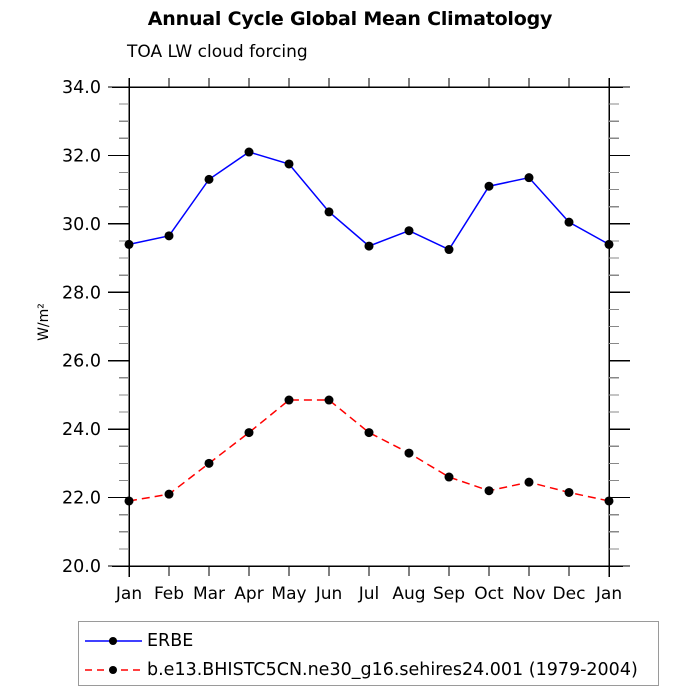  I want to click on x-tick-label: Jul, so click(369, 594).